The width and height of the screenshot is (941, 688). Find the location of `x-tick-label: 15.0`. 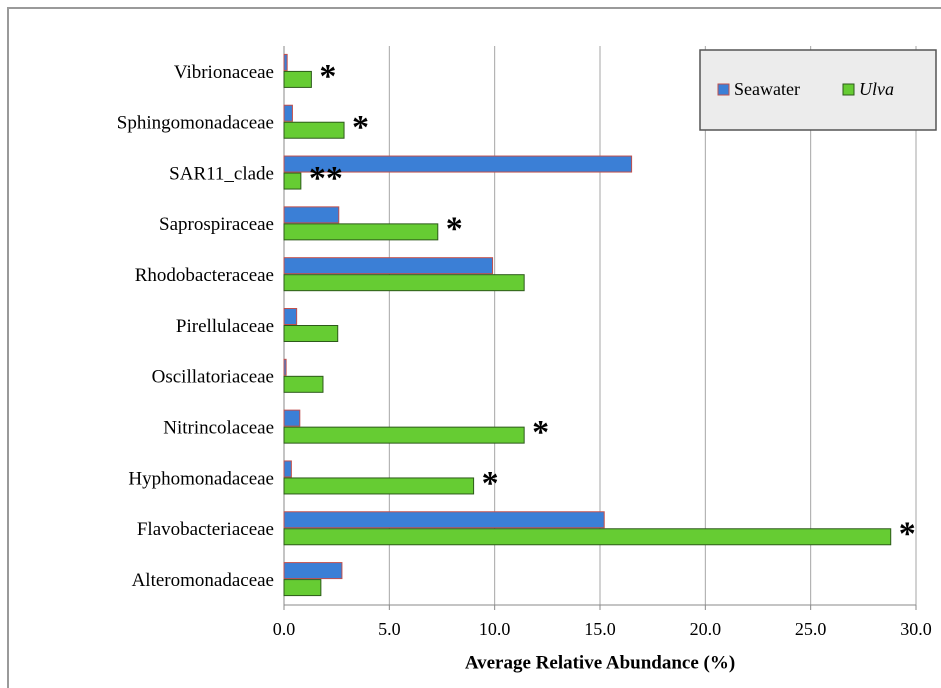

x-tick-label: 15.0 is located at coordinates (600, 629).